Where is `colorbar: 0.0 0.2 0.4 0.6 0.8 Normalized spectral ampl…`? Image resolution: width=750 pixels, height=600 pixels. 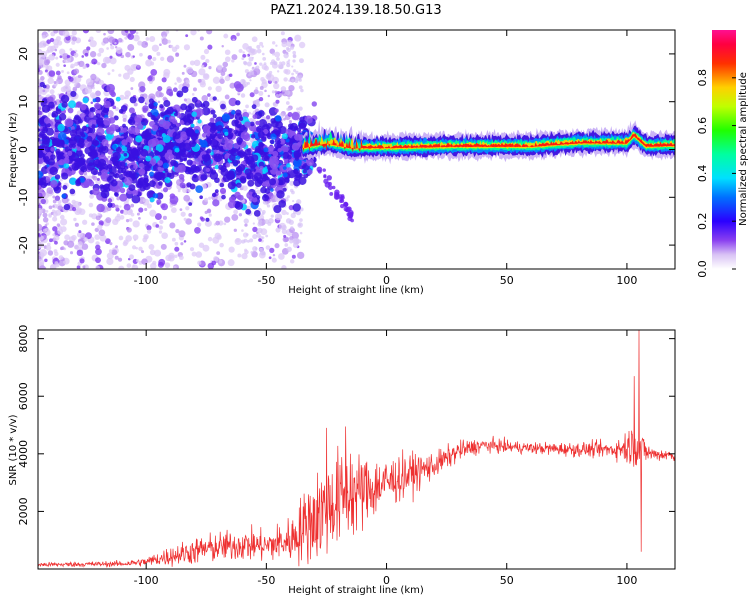 colorbar: 0.0 0.2 0.4 0.6 0.8 Normalized spectral ampl… is located at coordinates (722, 154).